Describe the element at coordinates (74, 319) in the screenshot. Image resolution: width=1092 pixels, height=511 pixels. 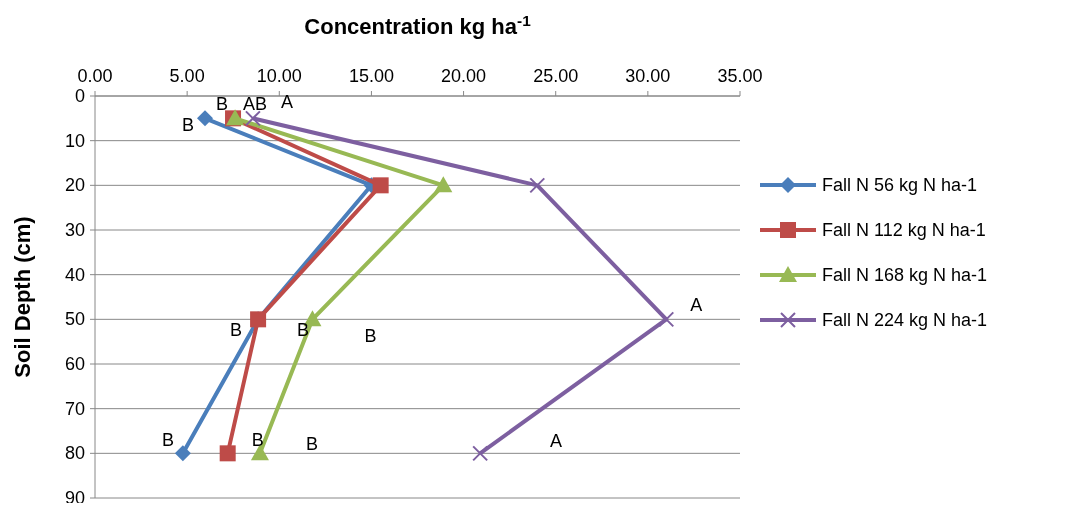
I see `y-tick-label: 50` at that location.